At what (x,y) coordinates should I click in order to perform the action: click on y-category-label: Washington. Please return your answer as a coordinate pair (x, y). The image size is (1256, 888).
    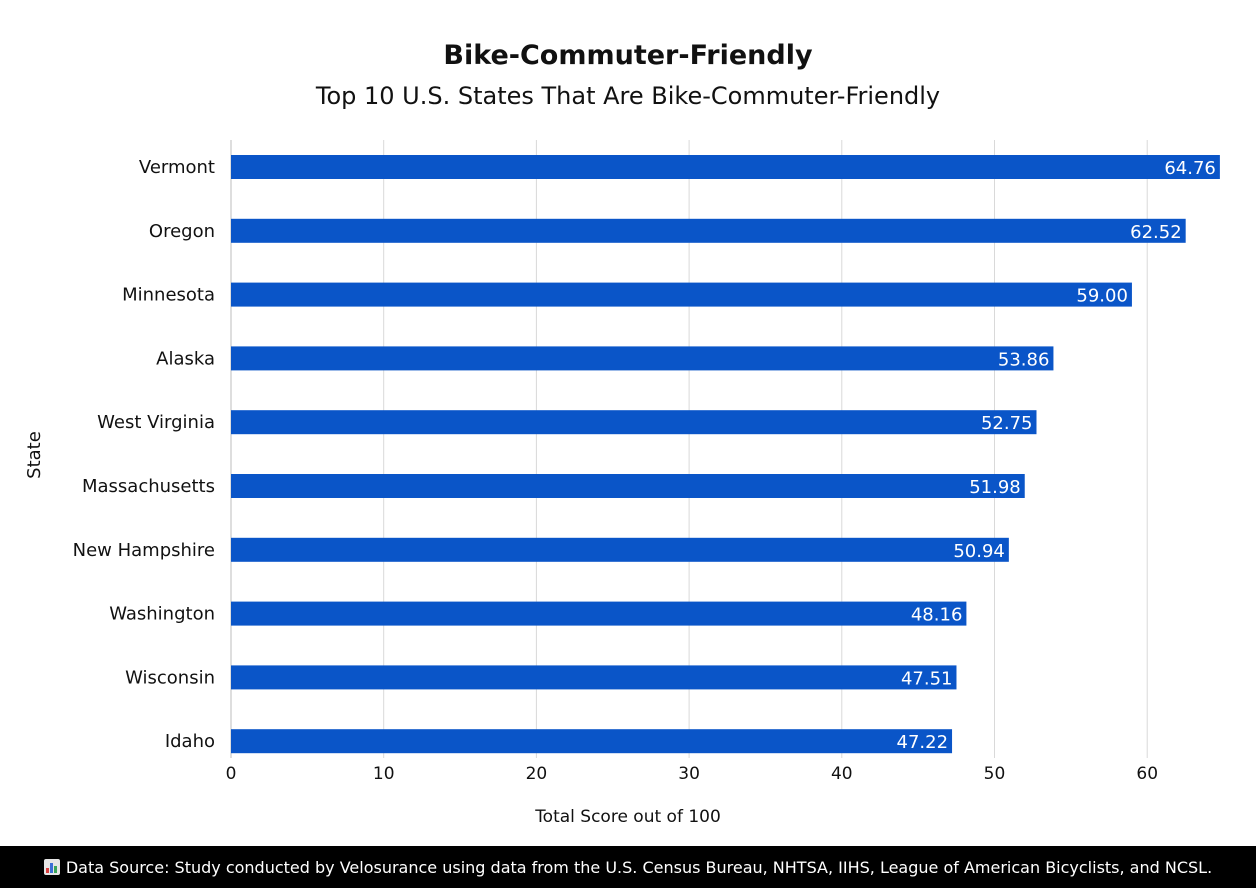
    Looking at the image, I should click on (162, 614).